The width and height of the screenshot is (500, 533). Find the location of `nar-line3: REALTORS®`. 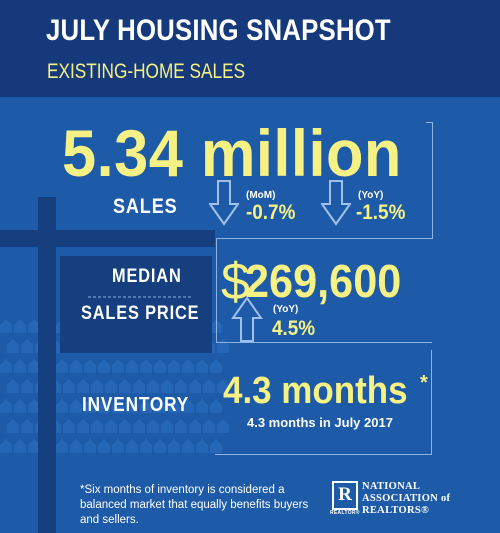

nar-line3: REALTORS® is located at coordinates (396, 510).